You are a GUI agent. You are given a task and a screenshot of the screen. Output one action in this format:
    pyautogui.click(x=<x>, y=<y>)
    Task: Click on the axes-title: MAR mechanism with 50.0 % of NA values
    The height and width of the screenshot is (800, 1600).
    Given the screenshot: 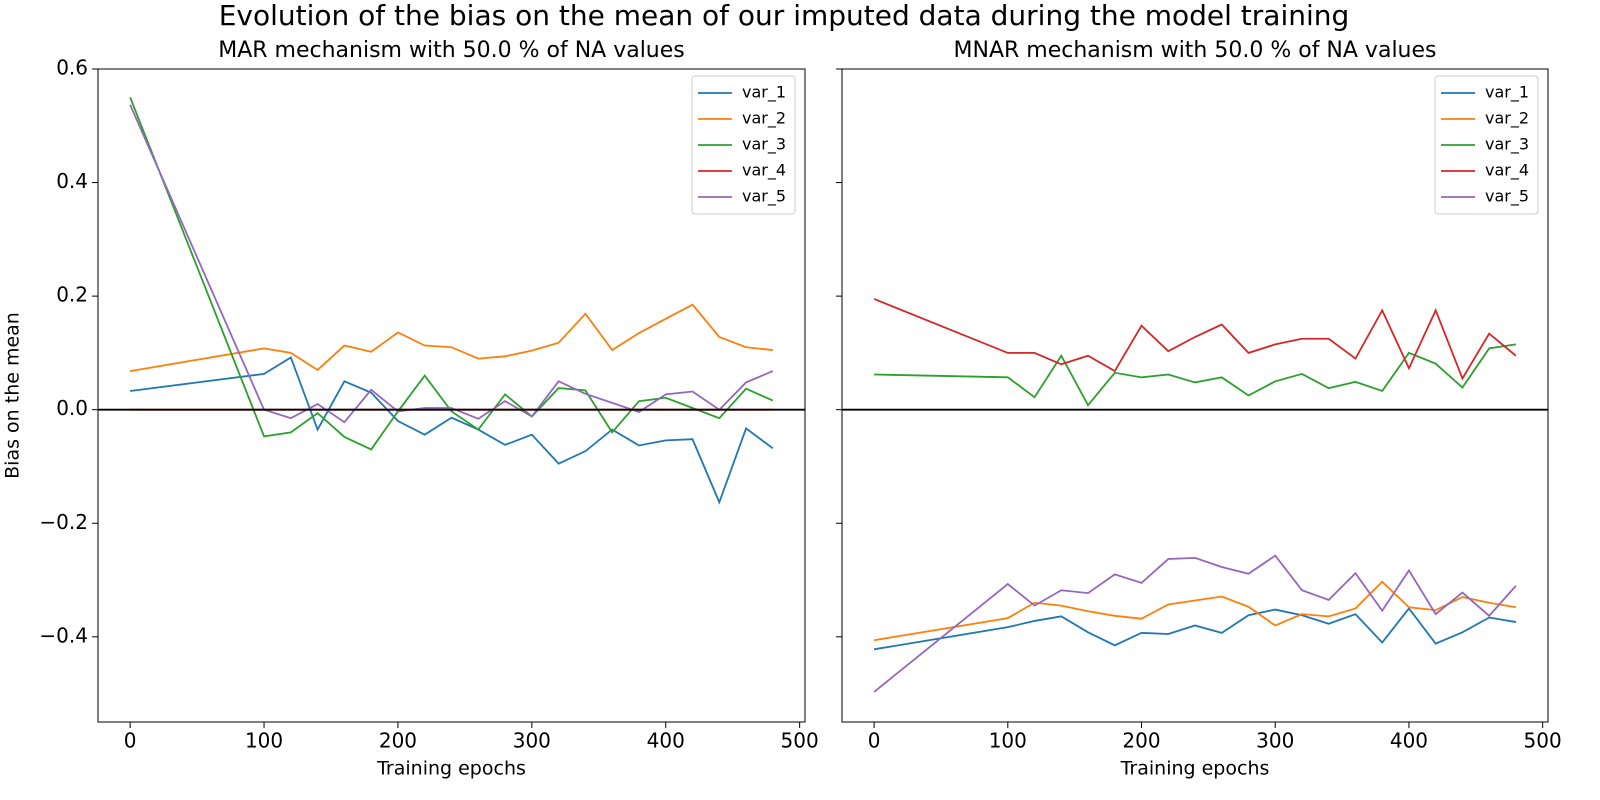 What is the action you would take?
    pyautogui.click(x=451, y=50)
    